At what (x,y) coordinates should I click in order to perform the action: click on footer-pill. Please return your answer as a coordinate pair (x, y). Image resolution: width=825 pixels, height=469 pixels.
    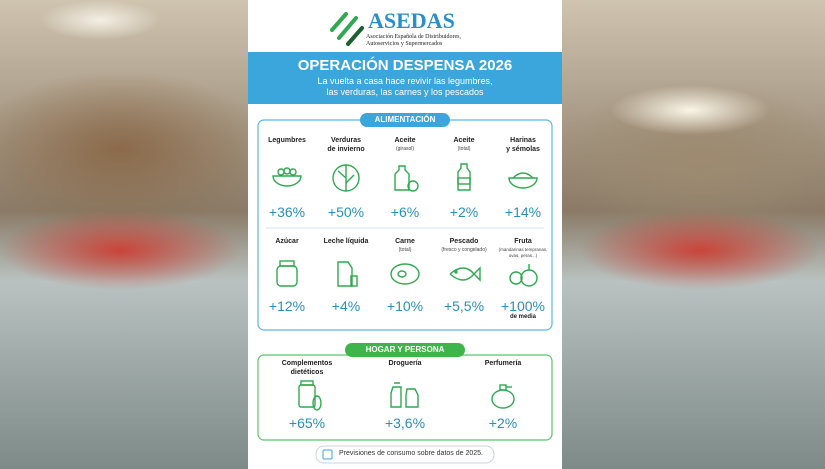
    Looking at the image, I should click on (405, 454).